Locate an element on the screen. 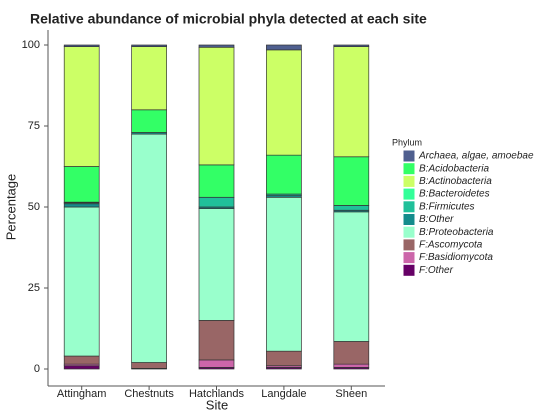 This screenshot has width=550, height=419. legend-label: F:Basidiomycota is located at coordinates (456, 257).